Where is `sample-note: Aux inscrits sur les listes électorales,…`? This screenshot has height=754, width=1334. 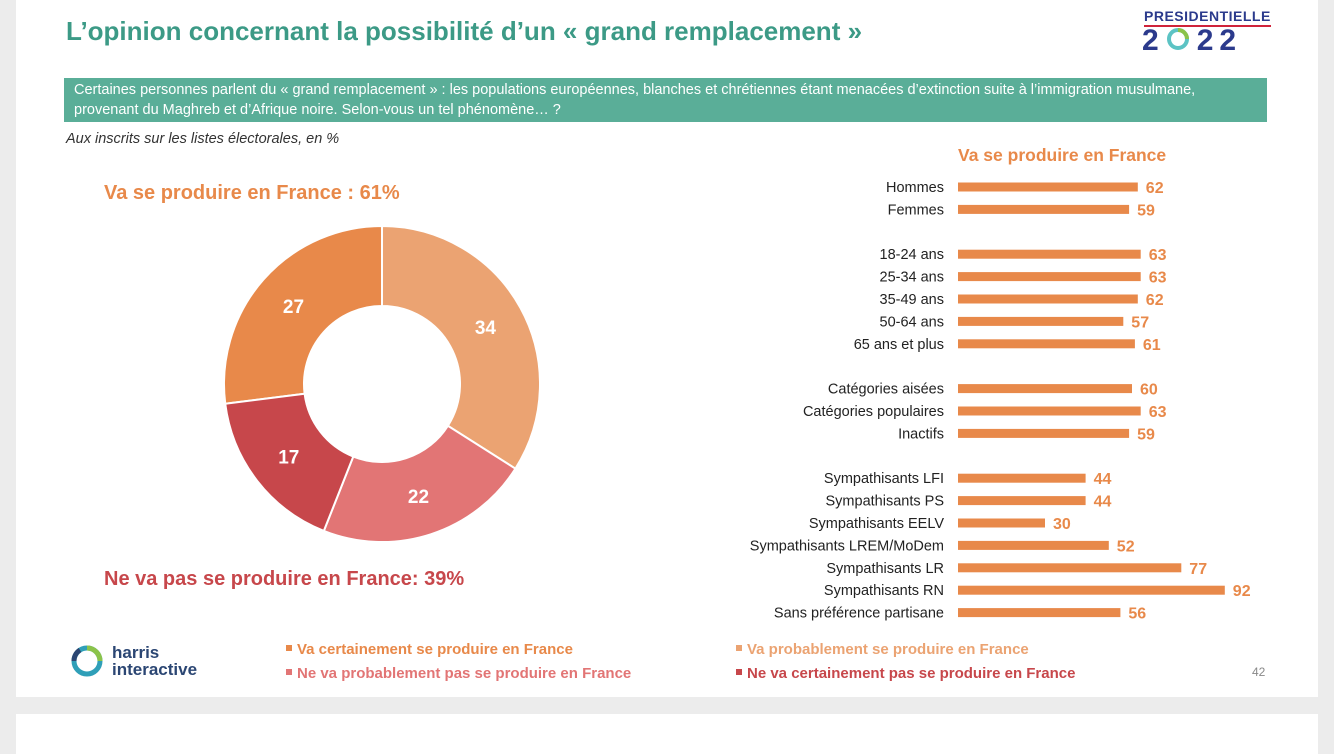
sample-note: Aux inscrits sur les listes électorales,… is located at coordinates (203, 139).